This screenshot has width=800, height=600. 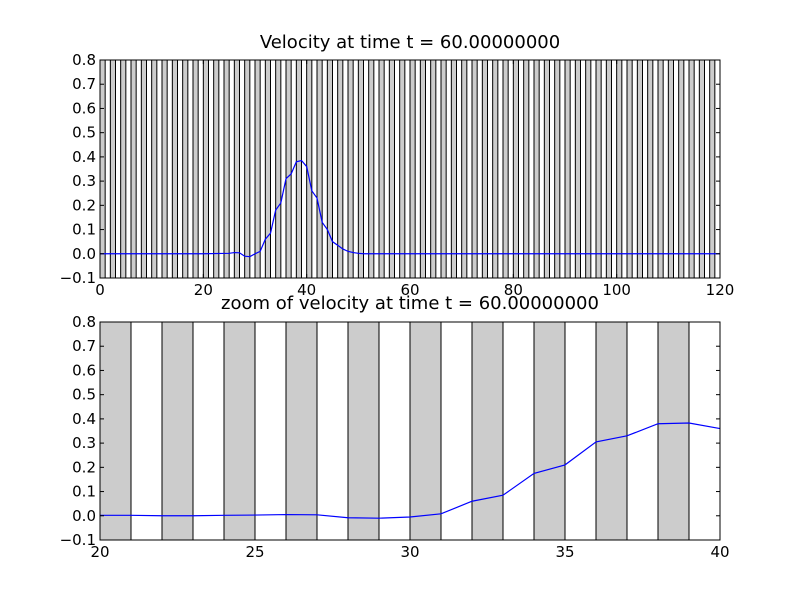 What do you see at coordinates (84, 133) in the screenshot?
I see `velocity-plot-y-tick-label: 0.5` at bounding box center [84, 133].